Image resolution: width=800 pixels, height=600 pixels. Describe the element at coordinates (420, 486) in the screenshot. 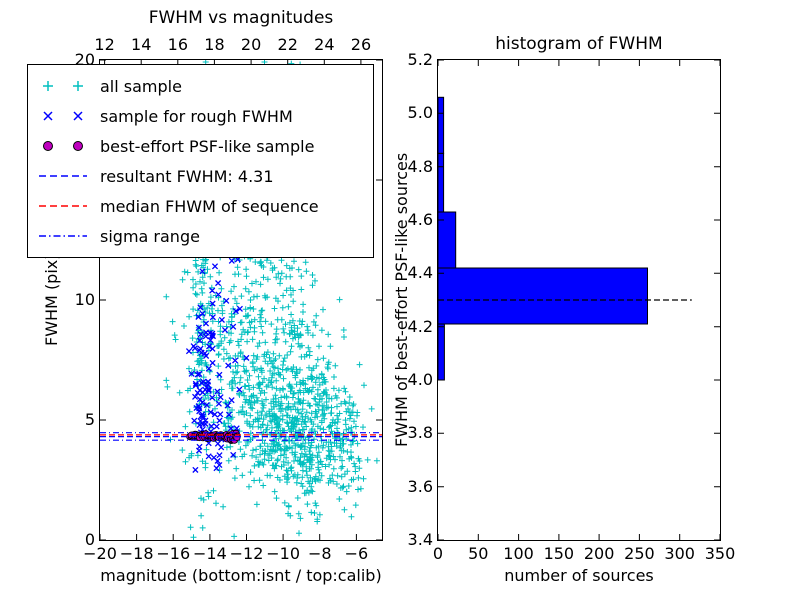

I see `tick-label: 3.6` at that location.